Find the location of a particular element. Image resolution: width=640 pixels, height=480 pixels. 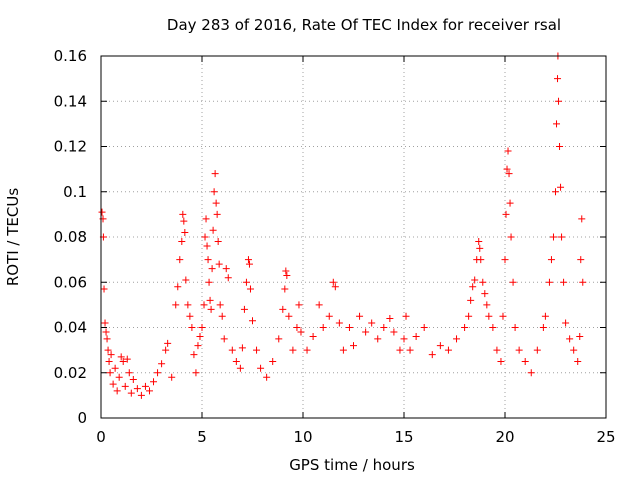

x-tick-label: 0 is located at coordinates (101, 437).